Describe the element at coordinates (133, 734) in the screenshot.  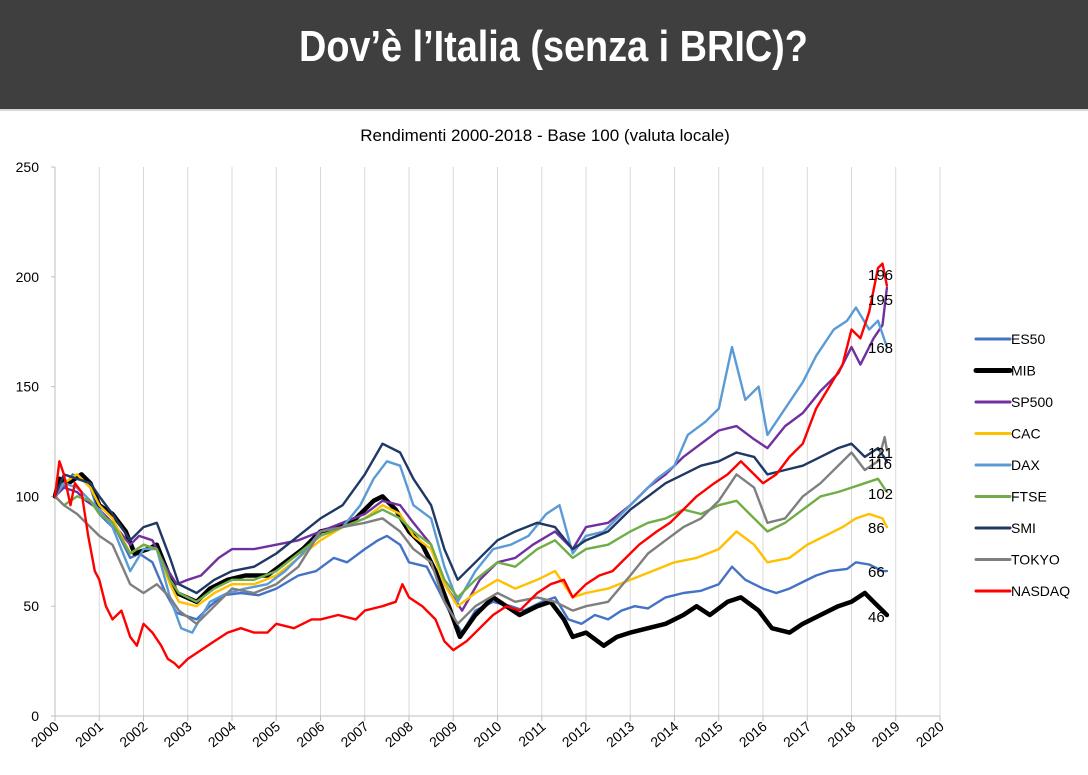
I see `x-tick-label: 2002` at that location.